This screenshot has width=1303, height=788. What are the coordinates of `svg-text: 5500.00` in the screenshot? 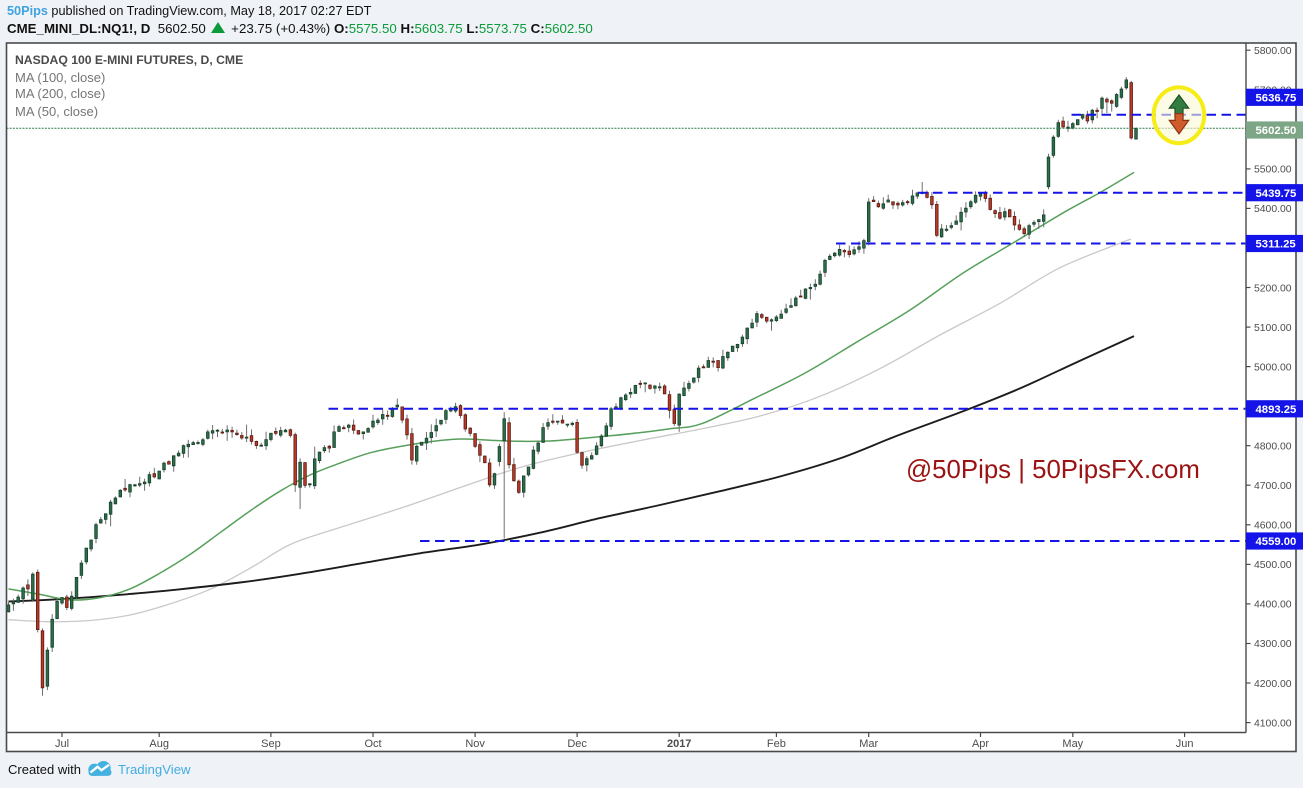 It's located at (1273, 170).